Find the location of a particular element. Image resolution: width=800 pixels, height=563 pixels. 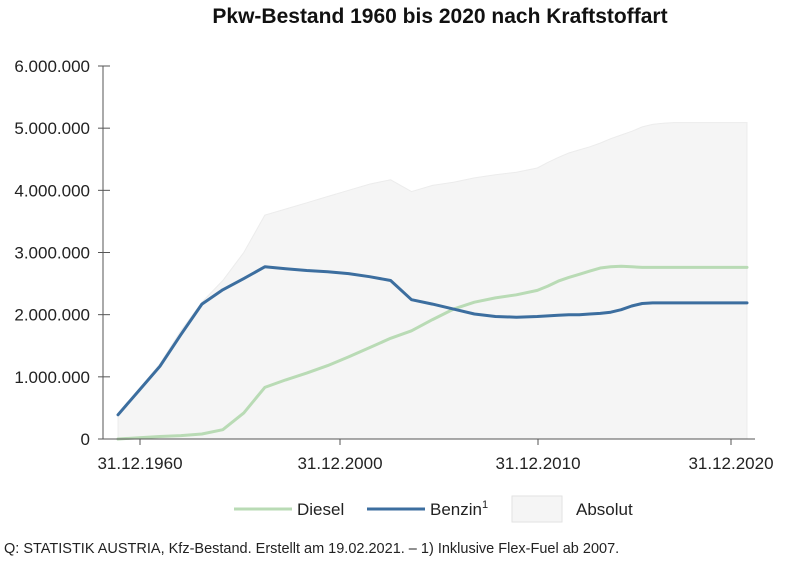

legend: Diesel Benzin1 Absolut is located at coordinates (433, 509).